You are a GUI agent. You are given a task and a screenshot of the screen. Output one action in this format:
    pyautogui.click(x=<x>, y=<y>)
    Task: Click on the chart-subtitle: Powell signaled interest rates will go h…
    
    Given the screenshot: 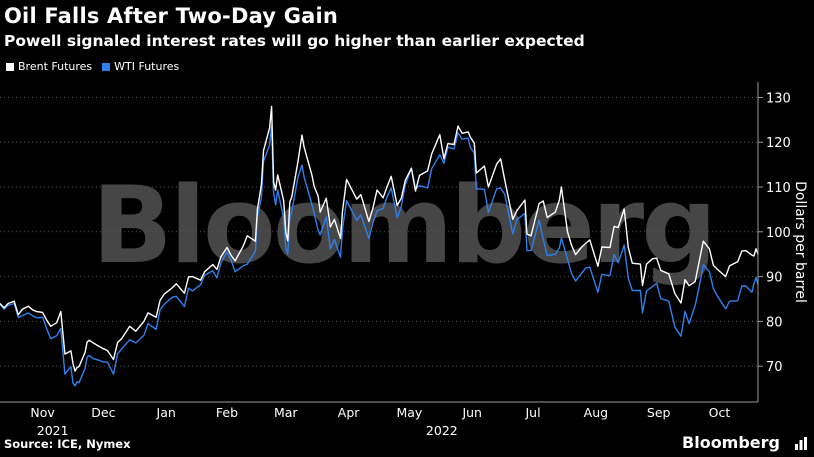 What is the action you would take?
    pyautogui.click(x=294, y=41)
    